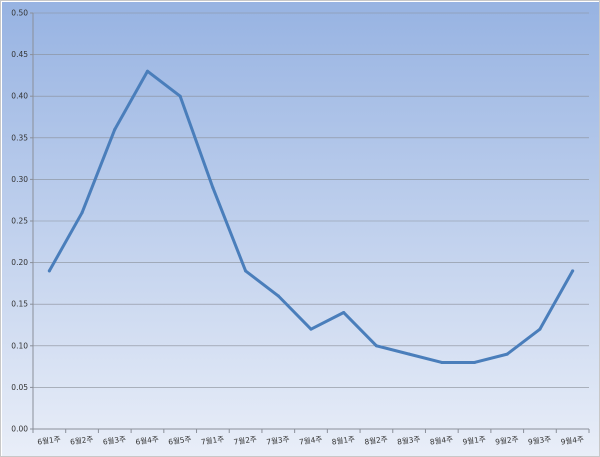 This screenshot has height=457, width=600. I want to click on y-tick-label: 0.10, so click(19, 345).